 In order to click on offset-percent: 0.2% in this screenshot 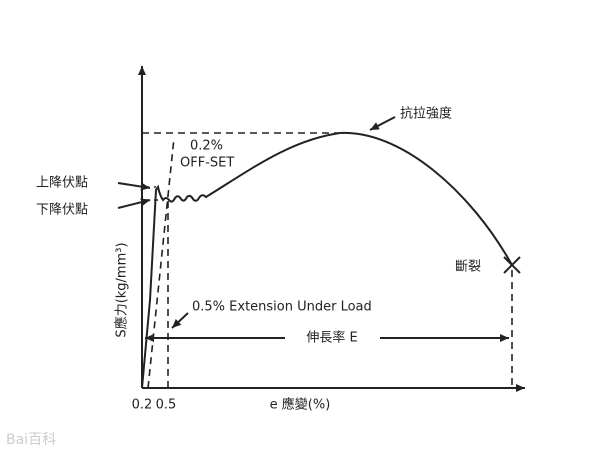, I will do `click(206, 146)`.